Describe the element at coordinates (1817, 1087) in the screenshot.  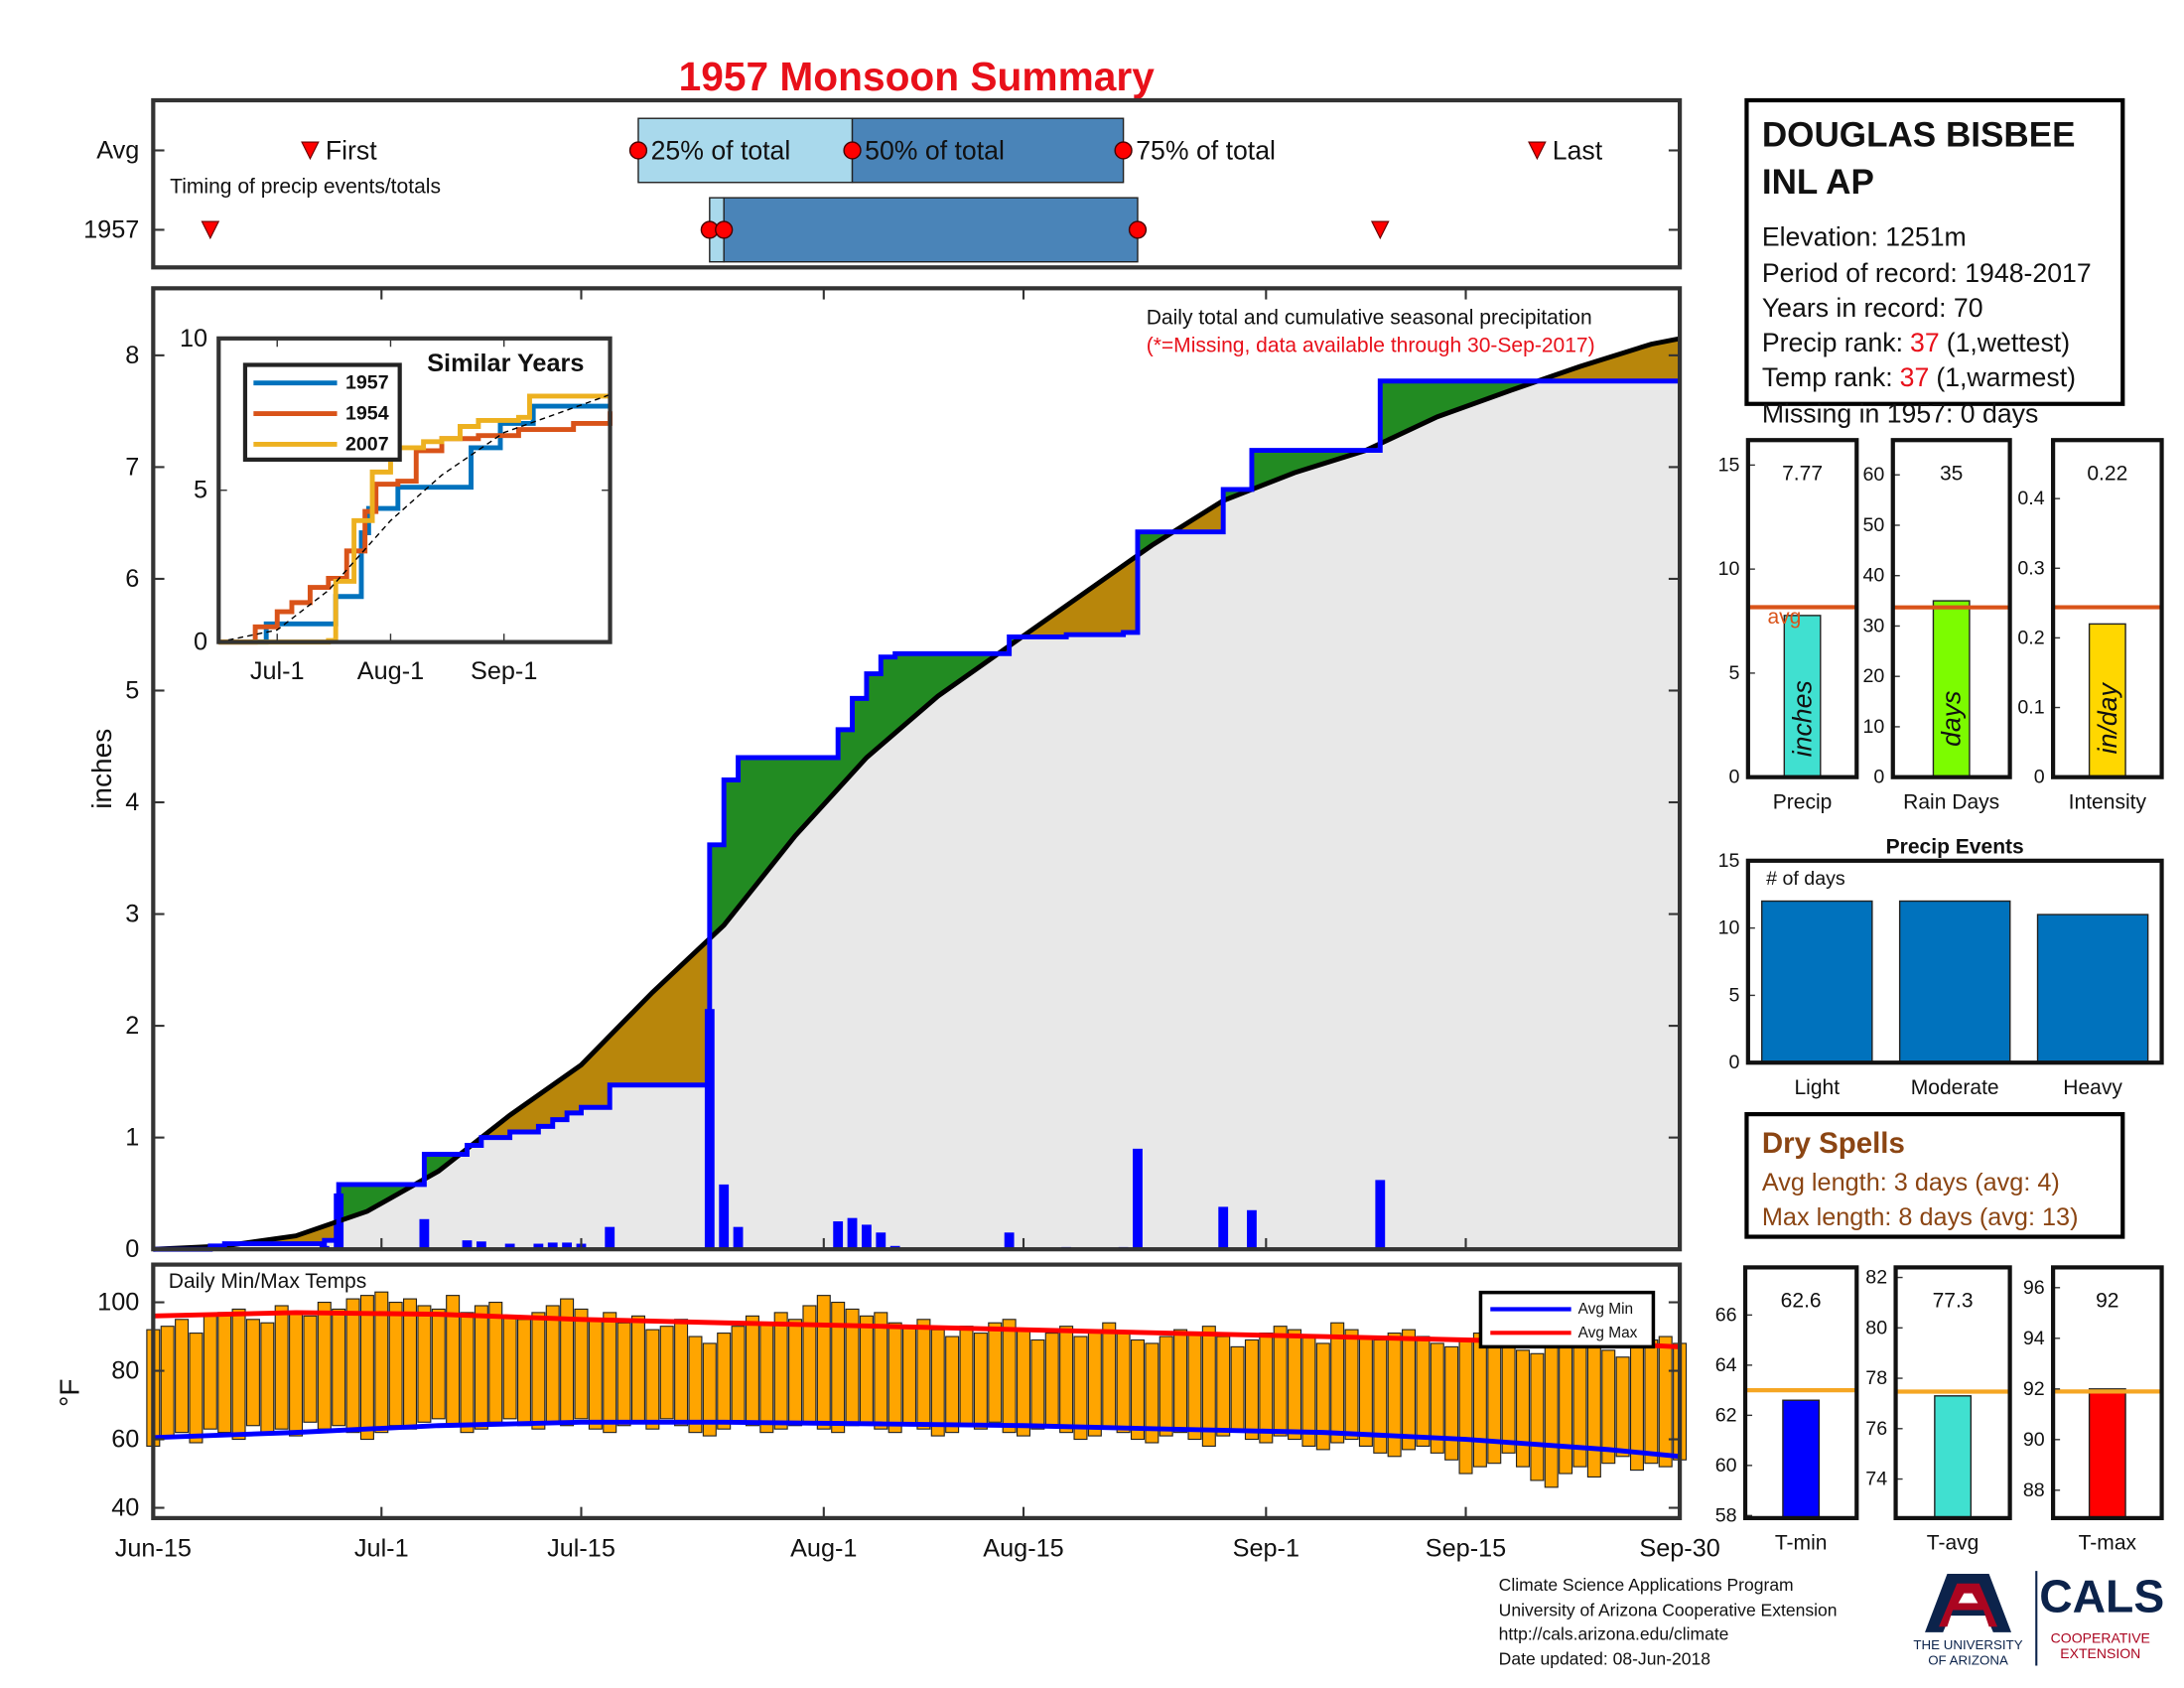
I see `x-tick-label: Light` at that location.